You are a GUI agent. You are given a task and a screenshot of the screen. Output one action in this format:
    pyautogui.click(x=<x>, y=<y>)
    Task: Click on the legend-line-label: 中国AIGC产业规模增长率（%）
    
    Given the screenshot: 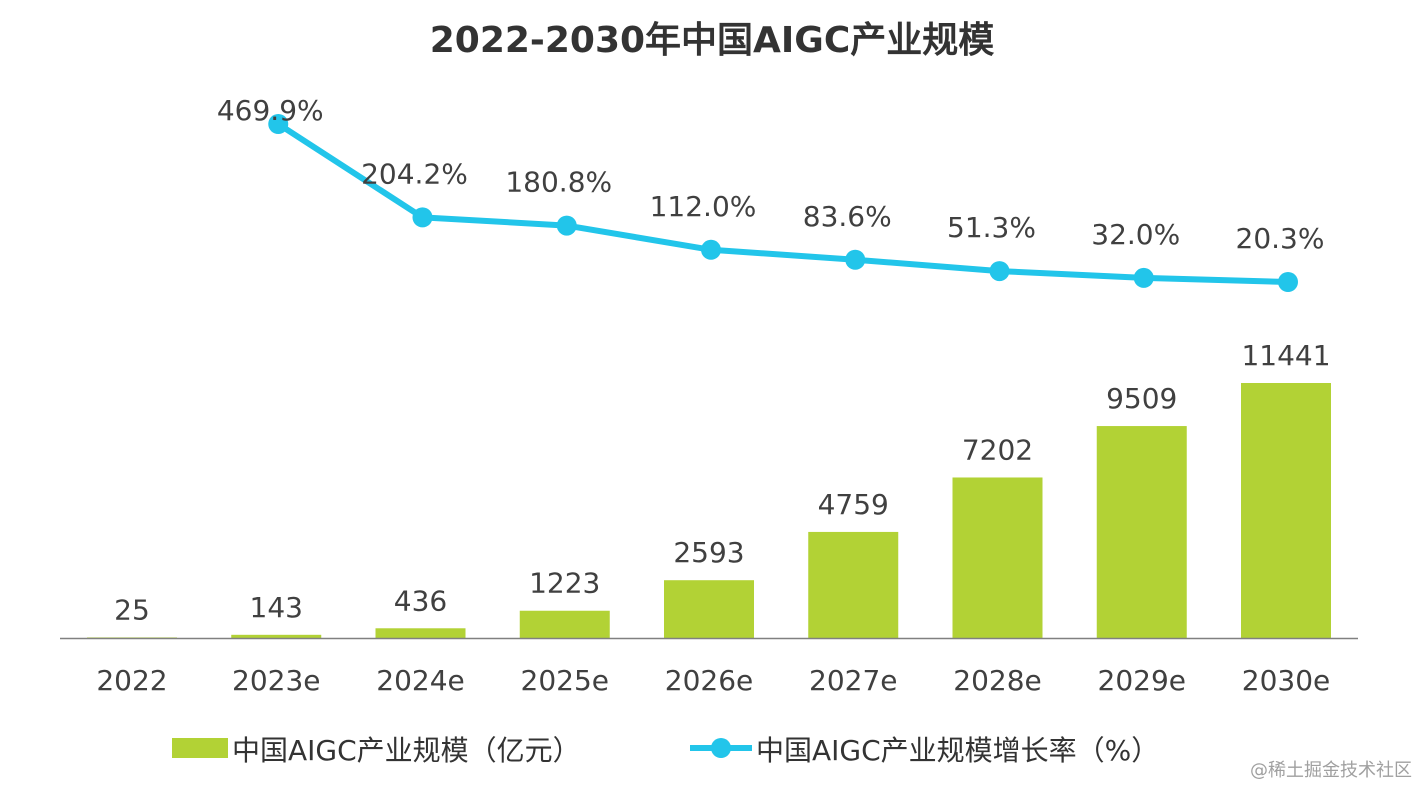 What is the action you would take?
    pyautogui.click(x=957, y=750)
    